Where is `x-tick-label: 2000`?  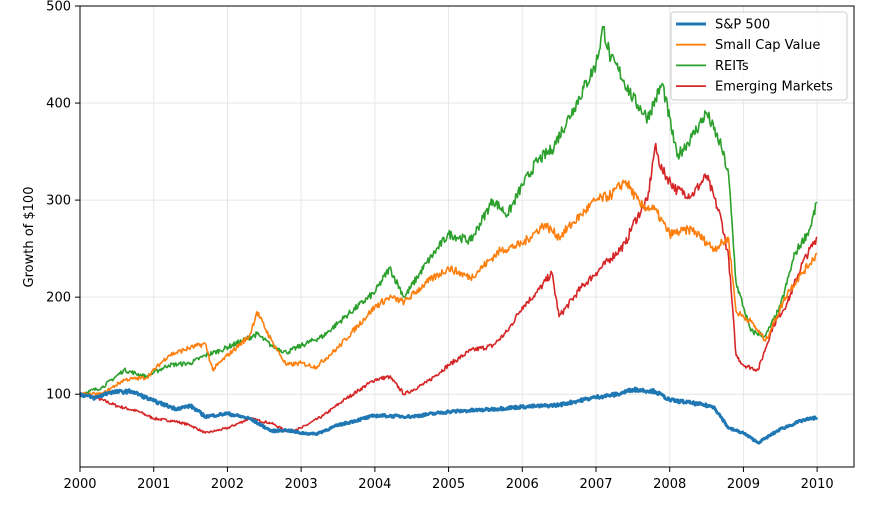 x-tick-label: 2000 is located at coordinates (79, 484).